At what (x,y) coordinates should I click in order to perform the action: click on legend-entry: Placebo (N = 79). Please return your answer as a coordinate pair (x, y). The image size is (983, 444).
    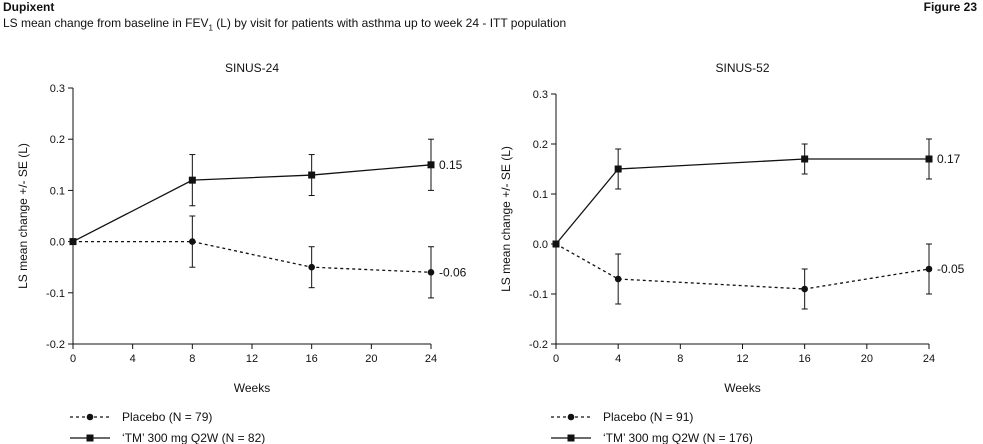
    Looking at the image, I should click on (141, 417).